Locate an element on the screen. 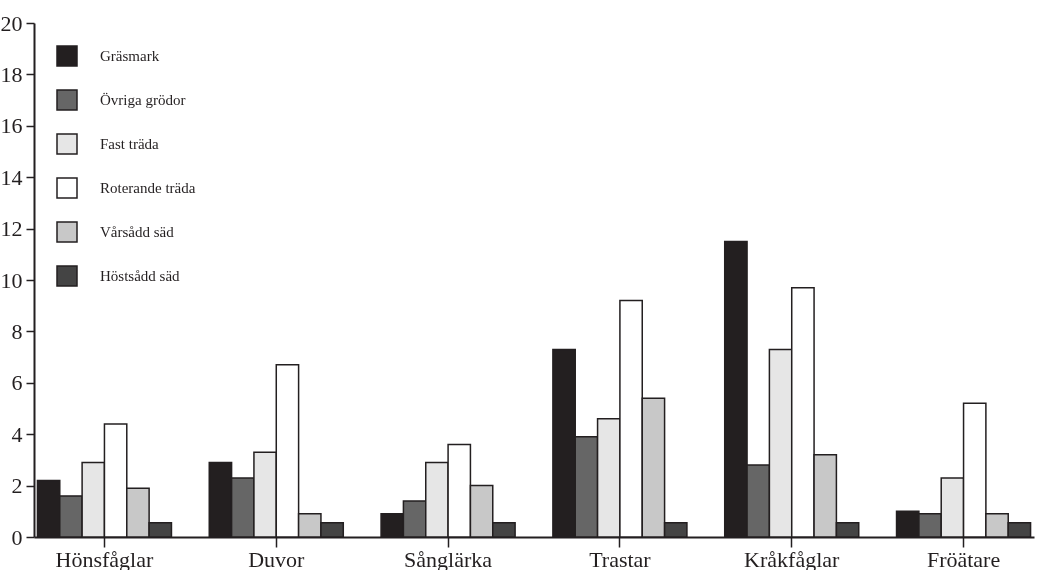 Image resolution: width=1045 pixels, height=573 pixels. x-tick-label: Trastar is located at coordinates (620, 559).